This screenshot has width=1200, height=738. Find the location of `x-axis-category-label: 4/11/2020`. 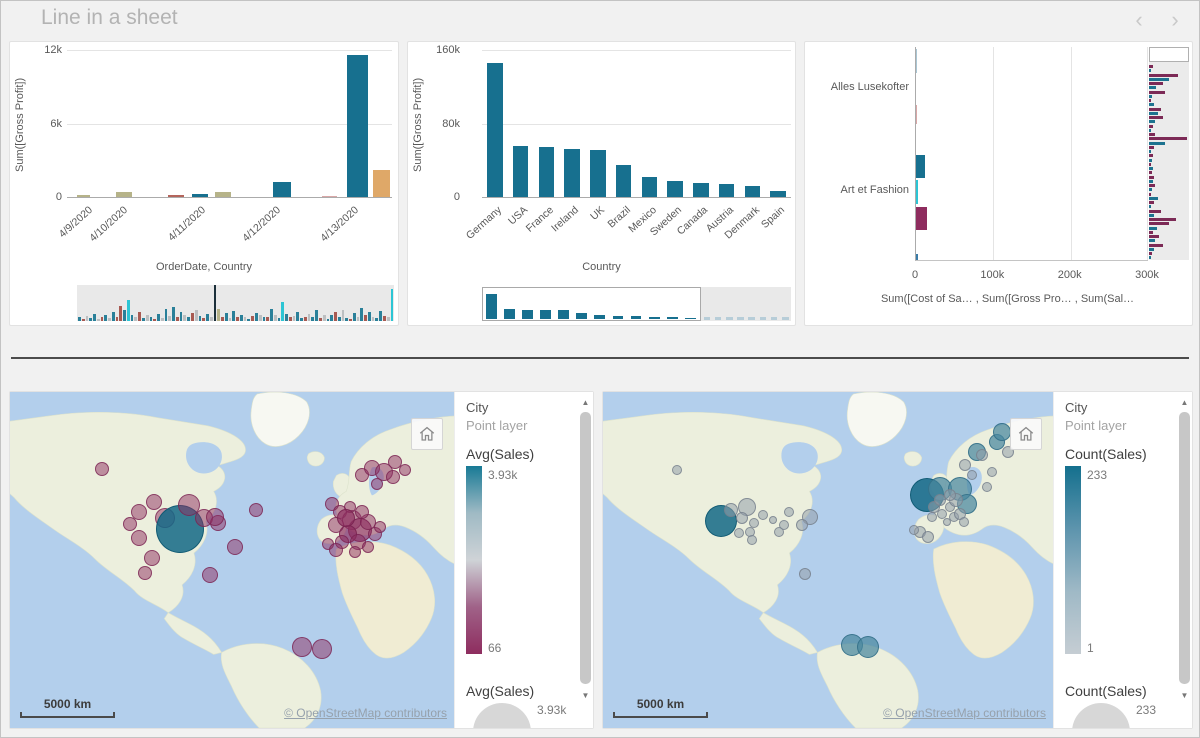

x-axis-category-label: 4/11/2020 is located at coordinates (187, 224).